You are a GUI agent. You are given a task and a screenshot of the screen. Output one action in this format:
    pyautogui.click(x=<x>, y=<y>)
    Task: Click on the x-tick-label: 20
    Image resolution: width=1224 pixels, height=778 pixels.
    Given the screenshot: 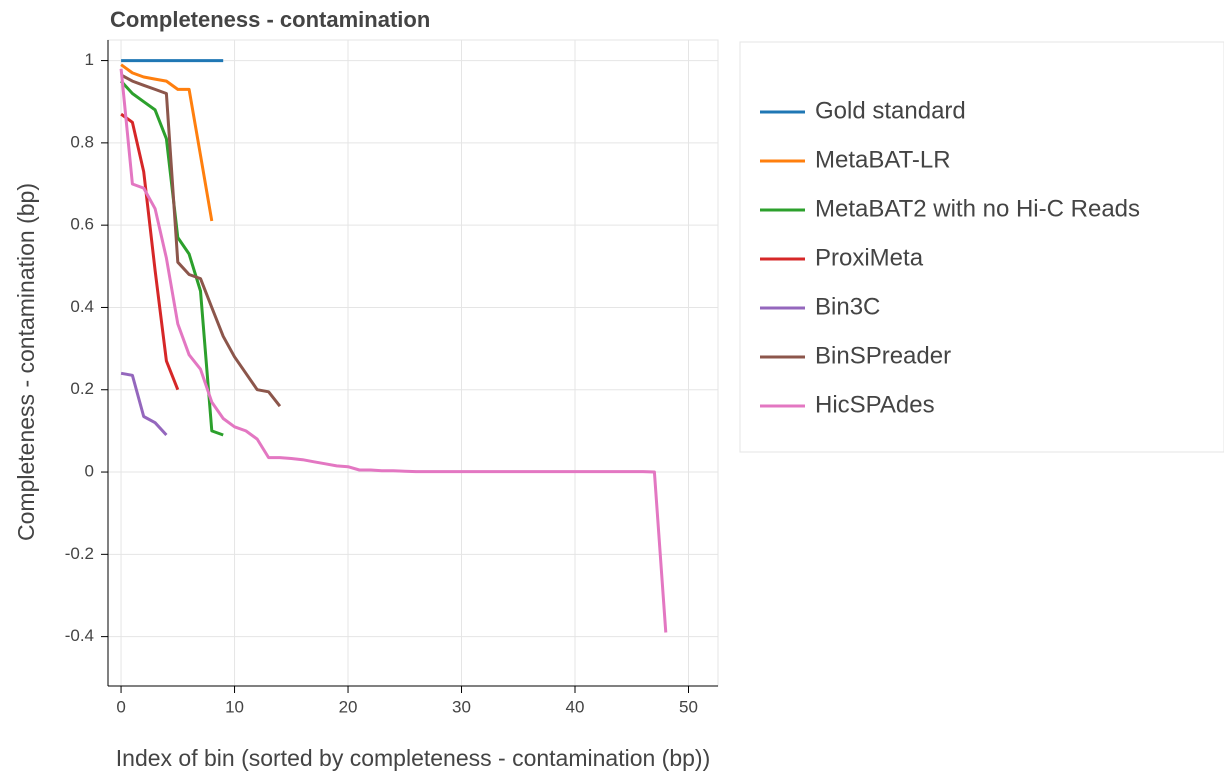 What is the action you would take?
    pyautogui.click(x=348, y=706)
    